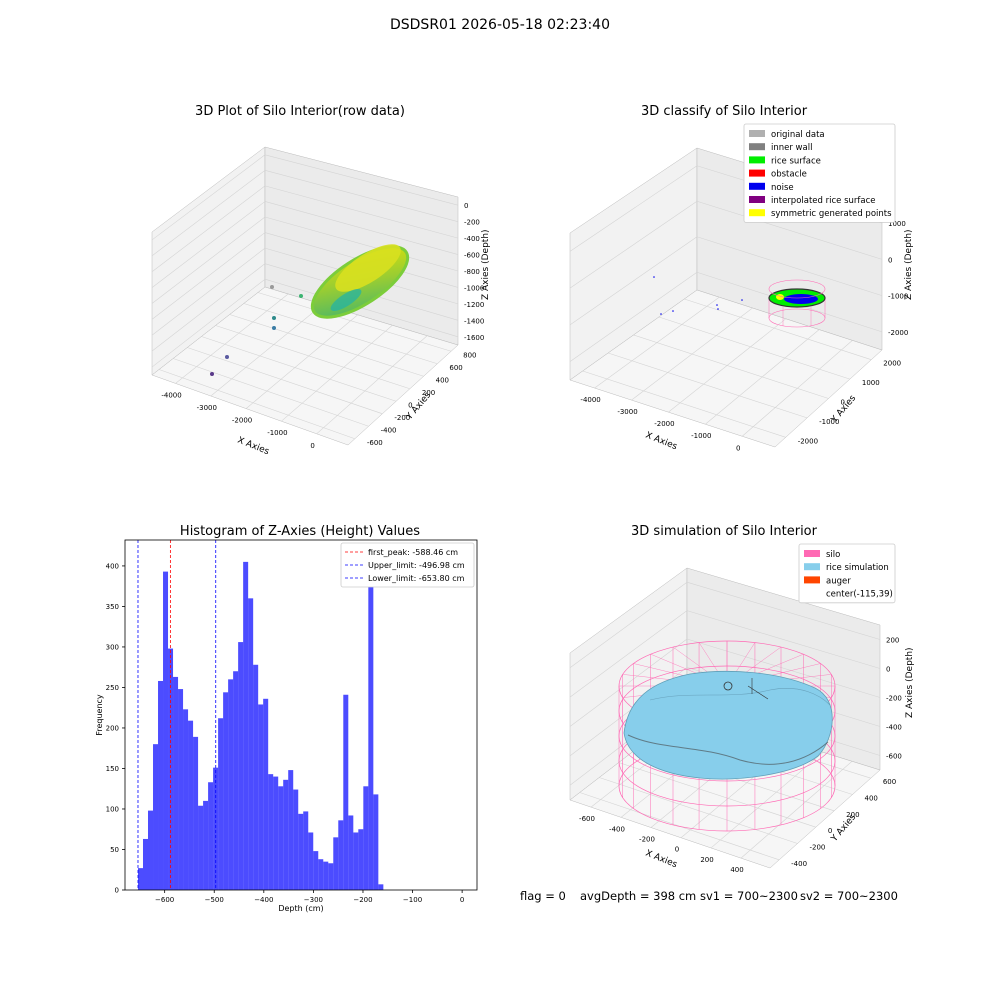 This screenshot has width=1000, height=1000. I want to click on z-tick-label: -400, so click(894, 728).